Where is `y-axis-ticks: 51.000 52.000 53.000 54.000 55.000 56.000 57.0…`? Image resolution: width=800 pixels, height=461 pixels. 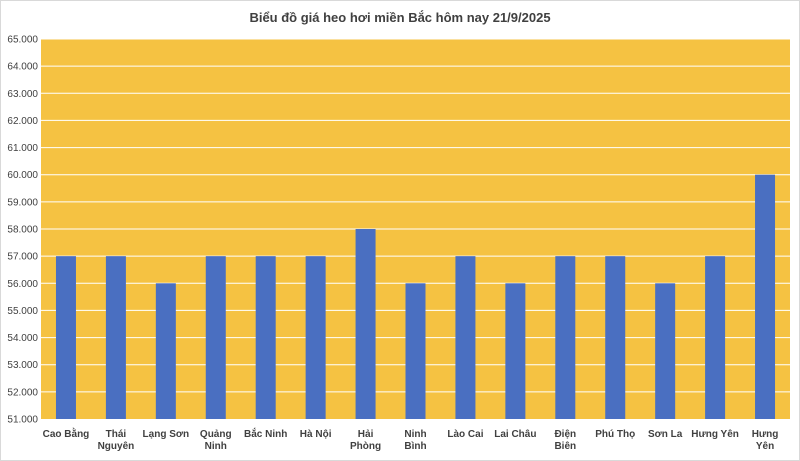
y-axis-ticks: 51.000 52.000 53.000 54.000 55.000 56.000 57.0… is located at coordinates (22, 230).